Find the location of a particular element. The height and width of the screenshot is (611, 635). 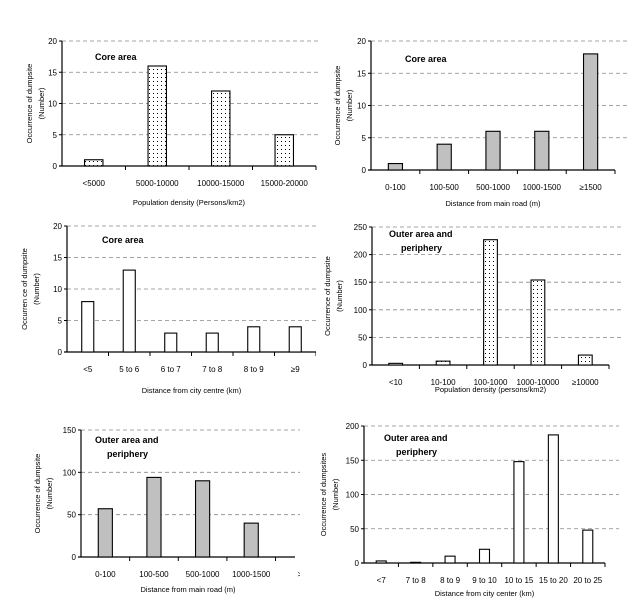

x-axis-label: Population density (persons/km2) is located at coordinates (491, 389).